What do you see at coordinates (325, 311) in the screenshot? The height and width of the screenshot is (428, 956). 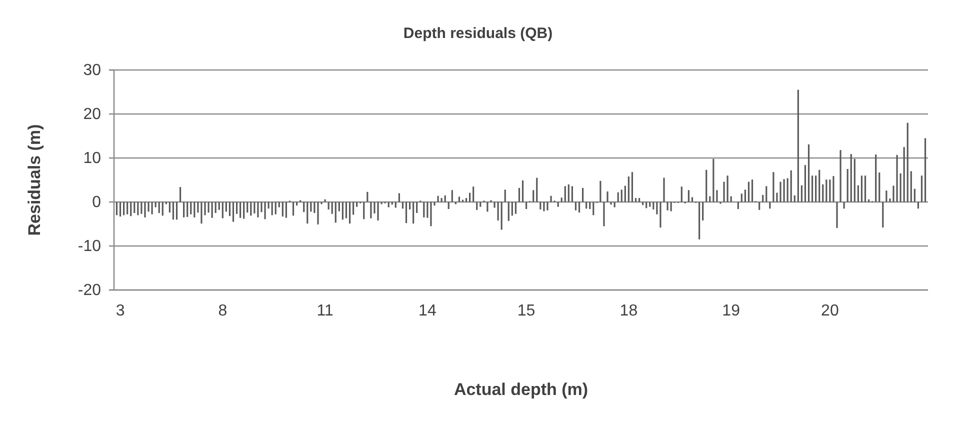 I see `x-tick-label: 11` at bounding box center [325, 311].